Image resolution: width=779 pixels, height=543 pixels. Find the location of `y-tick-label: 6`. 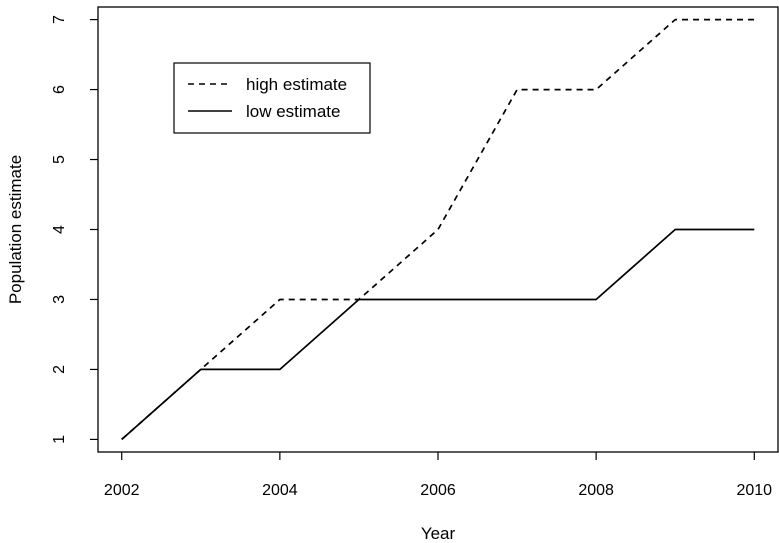

y-tick-label: 6 is located at coordinates (59, 89).